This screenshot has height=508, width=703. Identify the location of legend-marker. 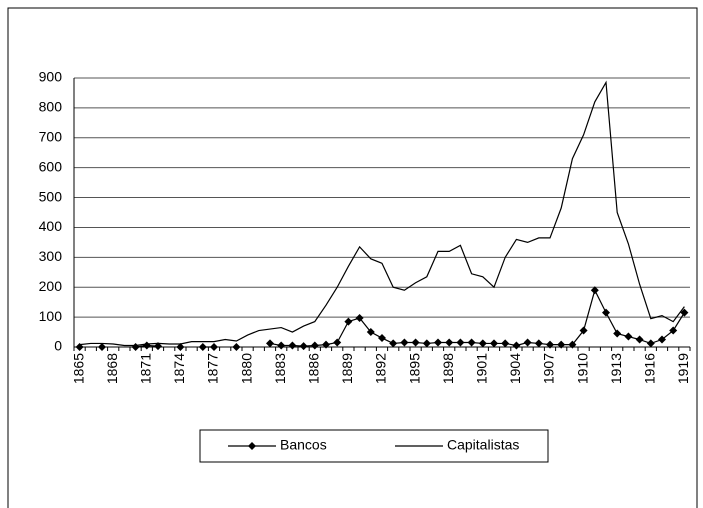
(252, 446).